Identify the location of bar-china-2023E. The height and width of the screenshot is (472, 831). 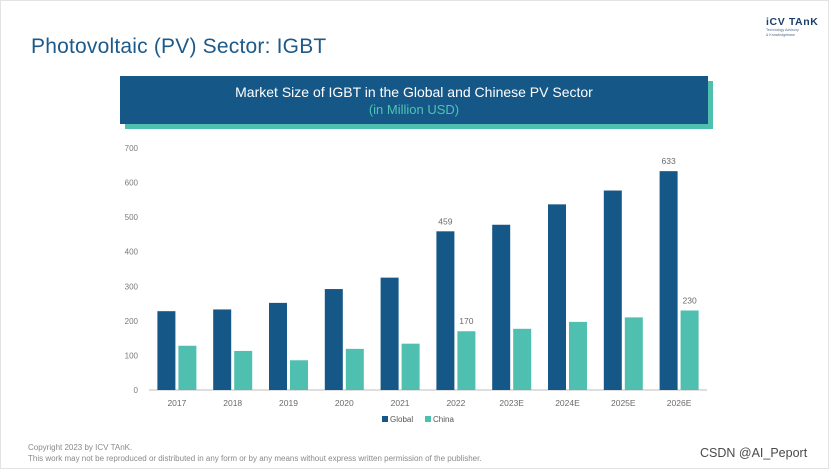
(522, 359).